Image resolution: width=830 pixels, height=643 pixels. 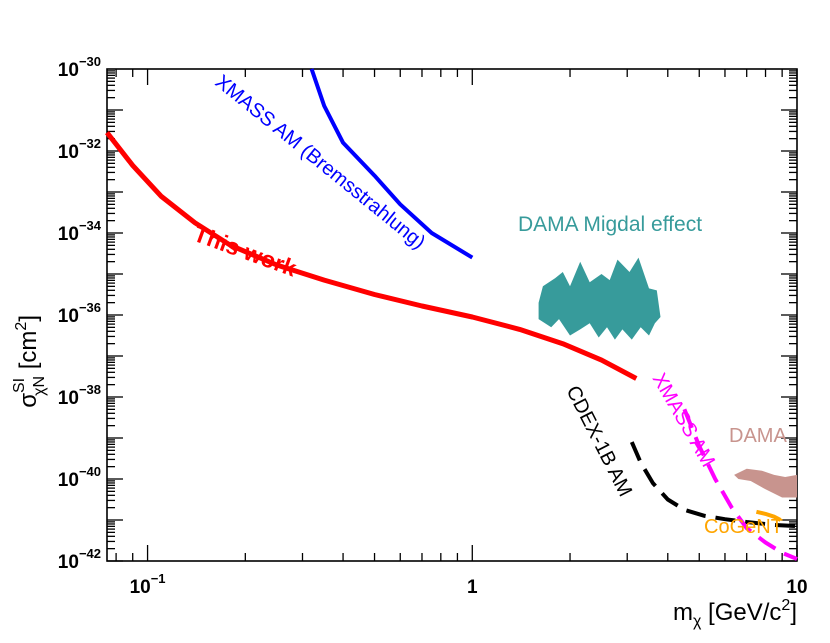 What do you see at coordinates (79, 149) in the screenshot?
I see `y-tick-label: 10−32` at bounding box center [79, 149].